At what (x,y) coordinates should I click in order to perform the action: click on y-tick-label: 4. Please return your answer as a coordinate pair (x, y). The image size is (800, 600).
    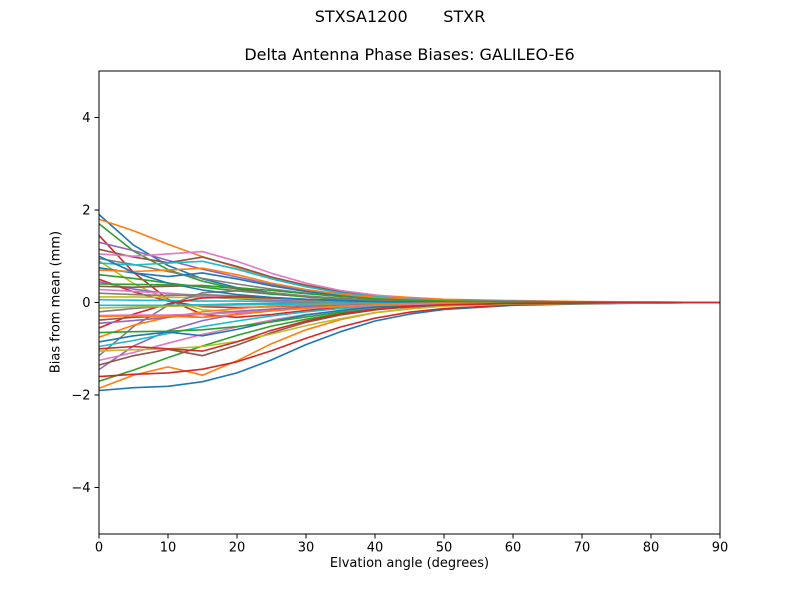
    Looking at the image, I should click on (86, 118).